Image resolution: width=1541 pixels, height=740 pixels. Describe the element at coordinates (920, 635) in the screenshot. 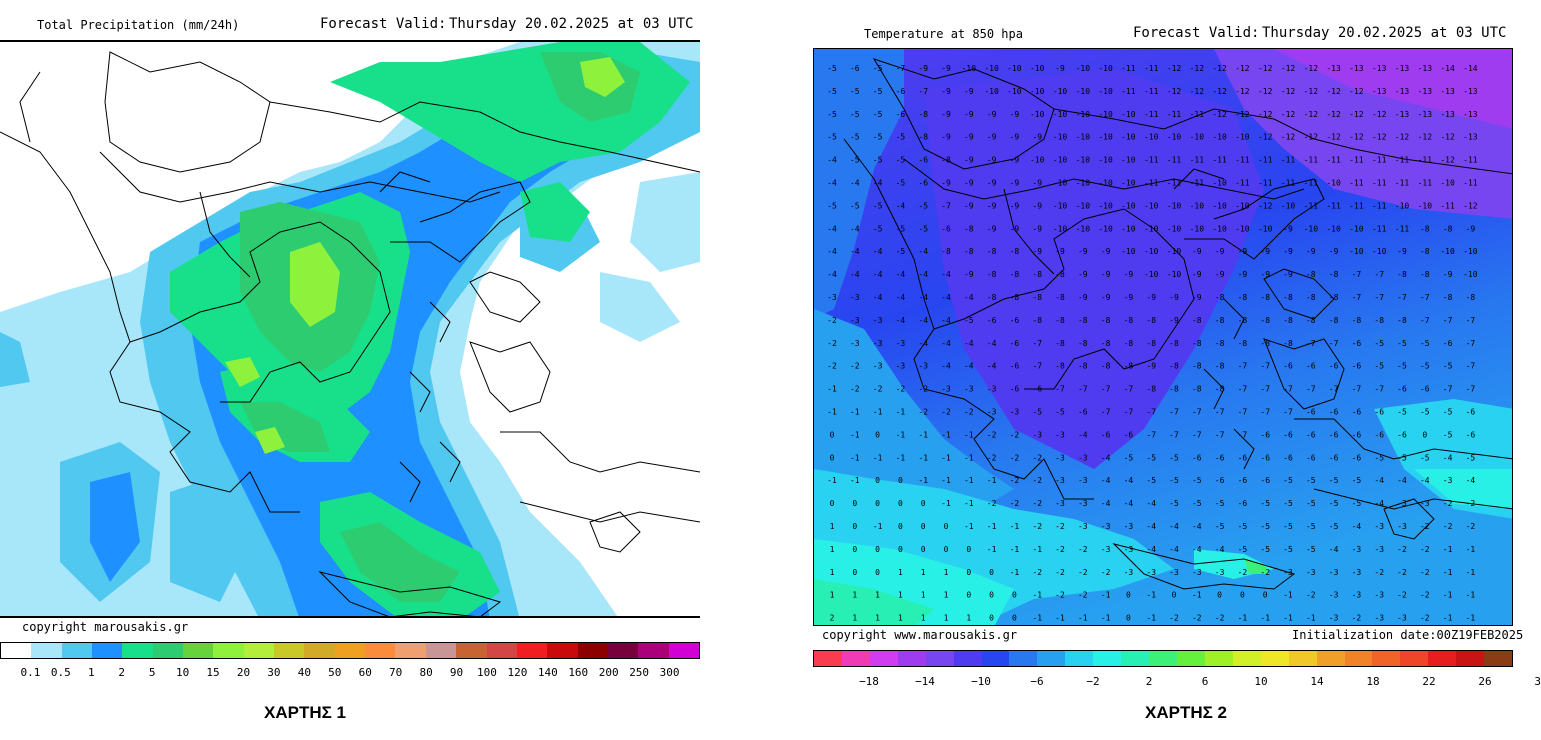

I see `map2-copyright: copyright www.marousakis.gr` at that location.